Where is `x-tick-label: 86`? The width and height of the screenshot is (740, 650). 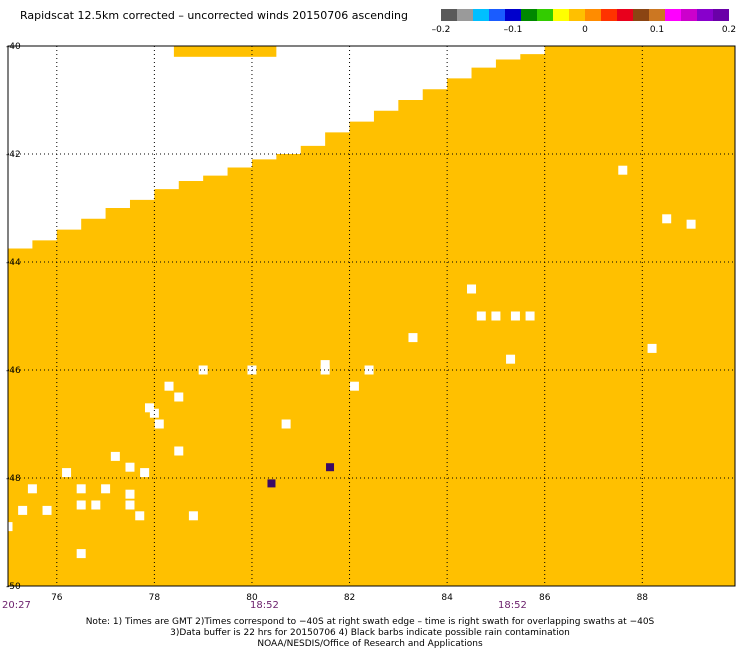
x-tick-label: 86 is located at coordinates (545, 598).